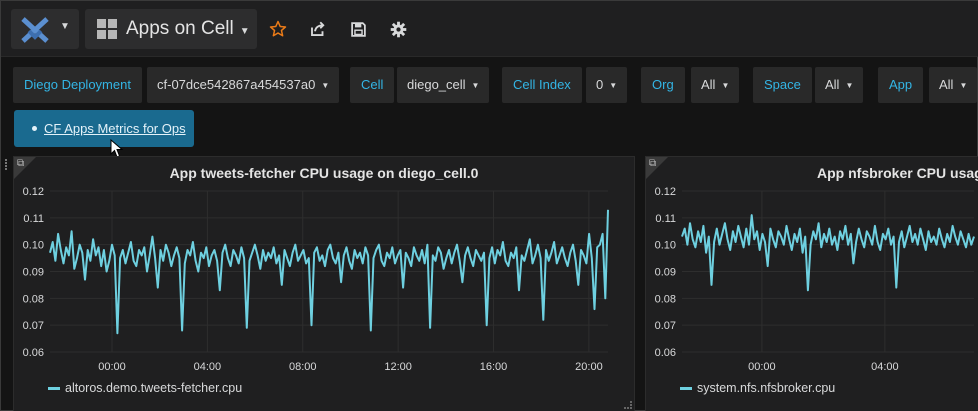 The image size is (978, 411). I want to click on save-icon, so click(358, 29).